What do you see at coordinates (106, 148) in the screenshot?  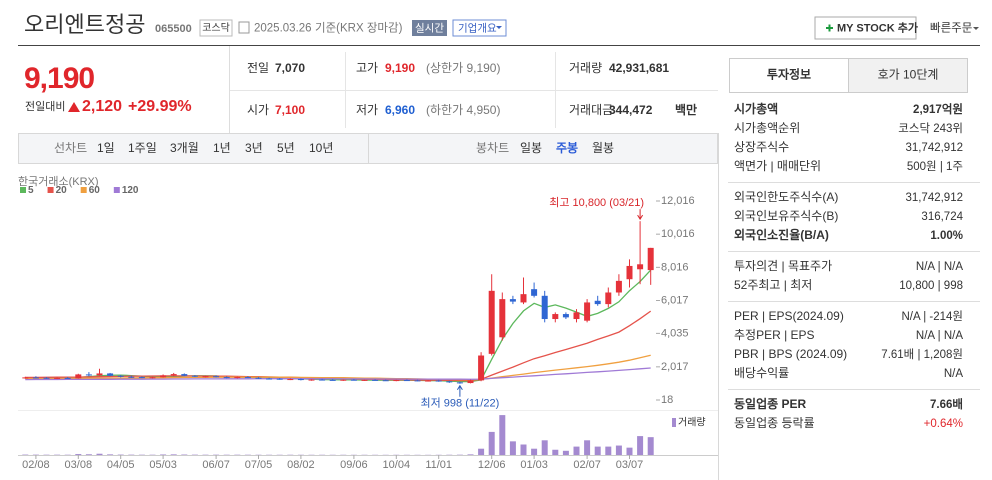 I see `period-tab: 1일` at bounding box center [106, 148].